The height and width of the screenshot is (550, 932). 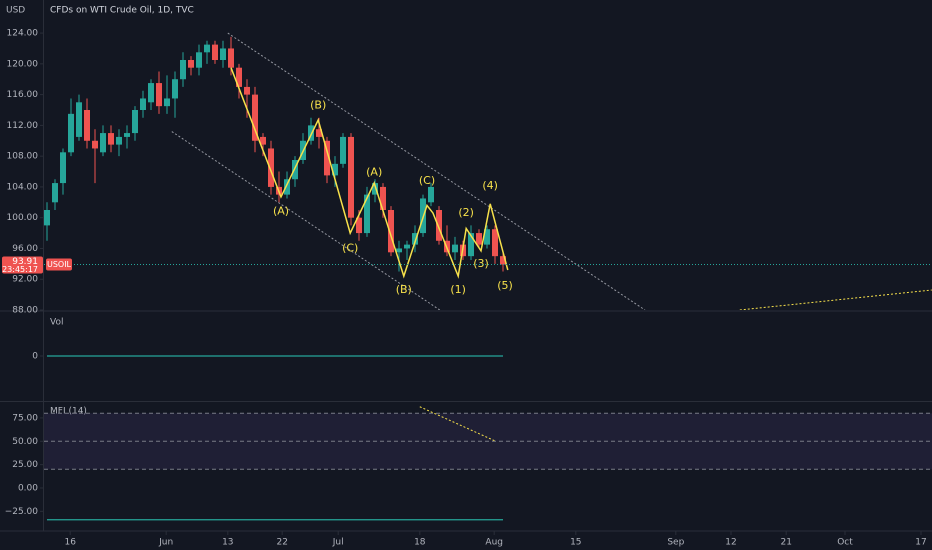 I want to click on x-tick-label: Jun, so click(x=165, y=543).